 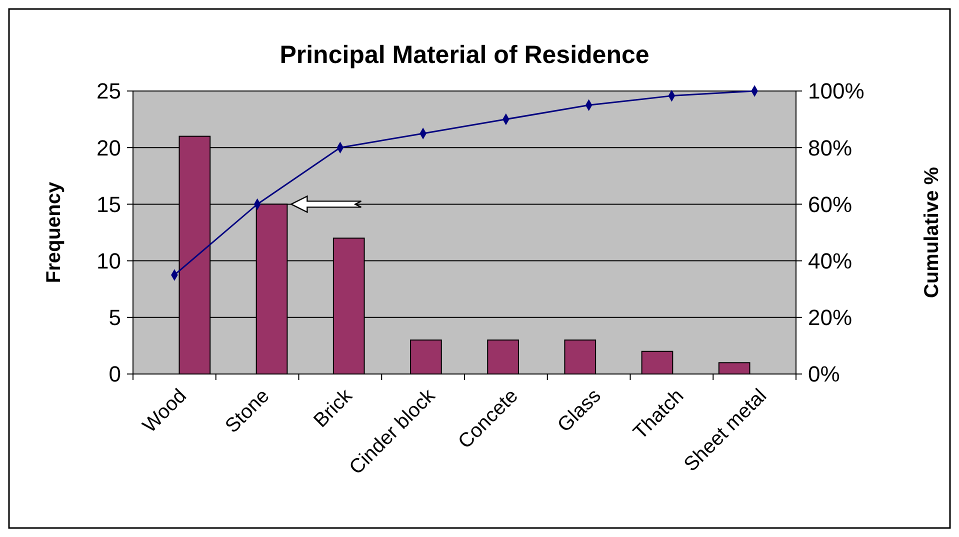 What do you see at coordinates (836, 91) in the screenshot?
I see `y2-tick-label: 100%` at bounding box center [836, 91].